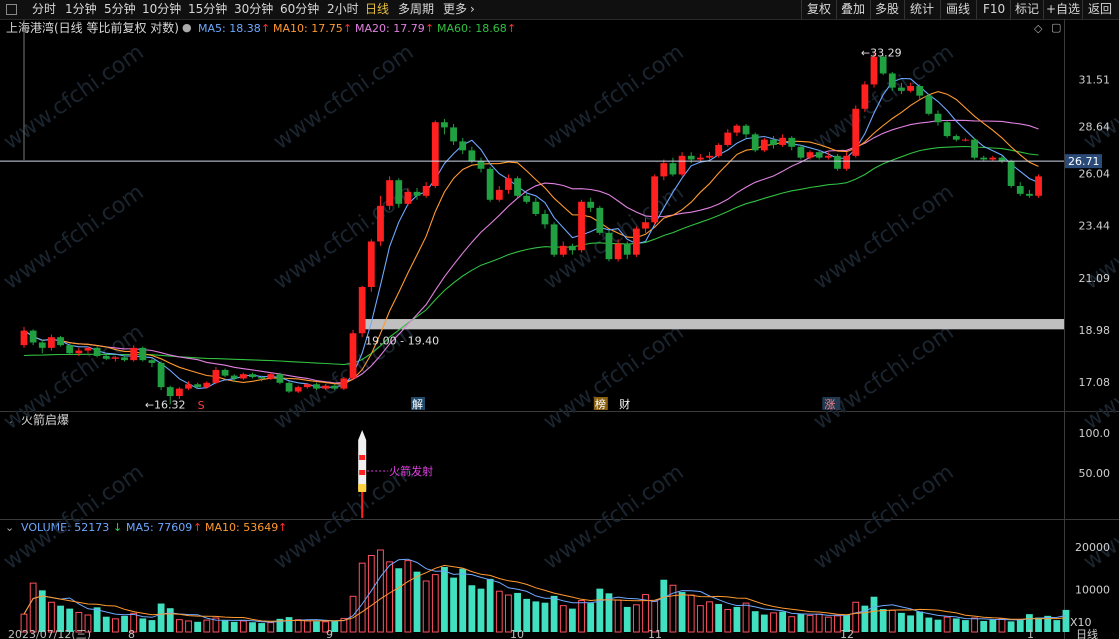 The height and width of the screenshot is (639, 1119). I want to click on settings-circle-icon: ●, so click(187, 27).